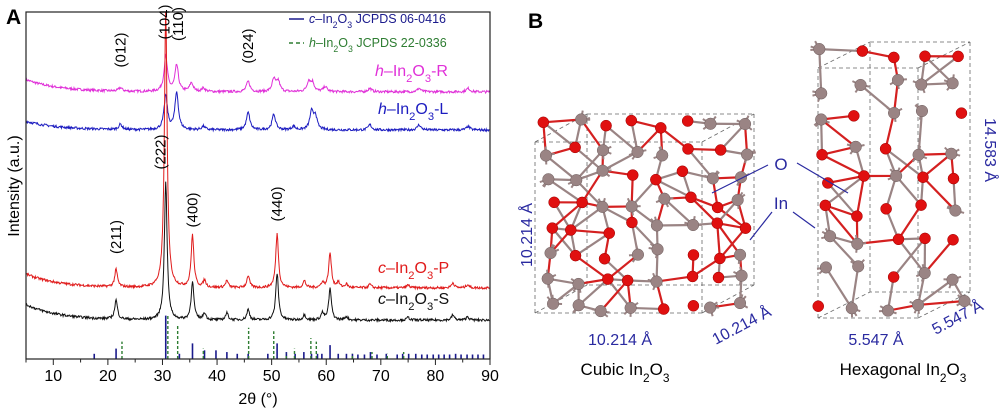 The width and height of the screenshot is (1008, 411). Describe the element at coordinates (990, 150) in the screenshot. I see `hex-dim-c: 14.583 Å` at that location.